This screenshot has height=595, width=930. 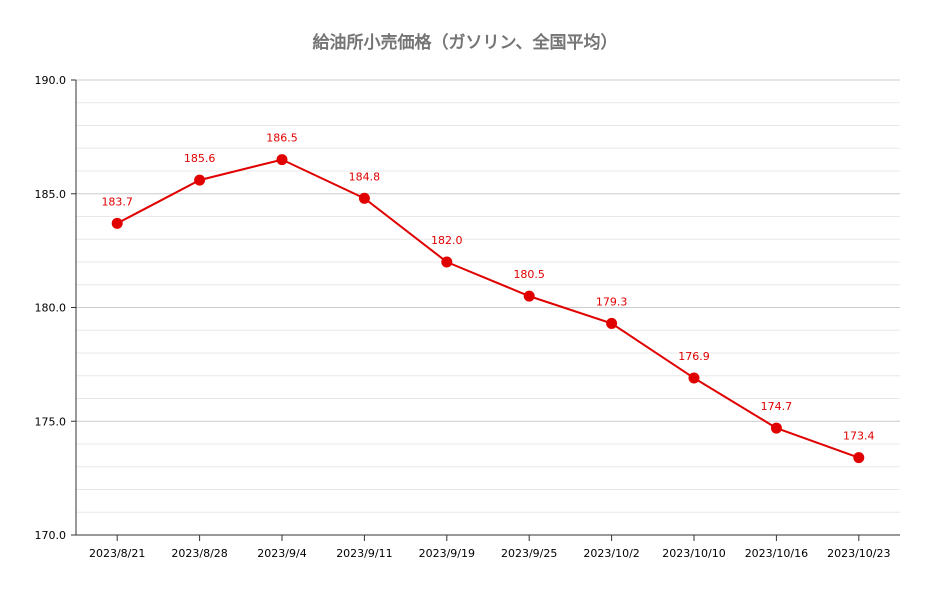 What do you see at coordinates (199, 553) in the screenshot?
I see `x-tick-label: 2023/8/28` at bounding box center [199, 553].